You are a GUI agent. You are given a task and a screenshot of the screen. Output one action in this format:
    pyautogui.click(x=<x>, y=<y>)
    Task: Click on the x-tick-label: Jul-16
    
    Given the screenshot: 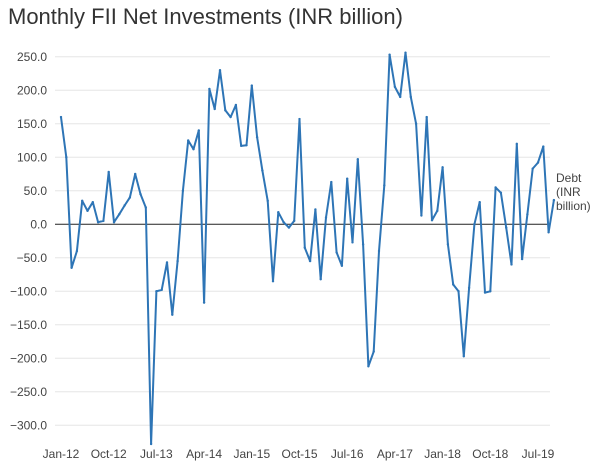 What is the action you would take?
    pyautogui.click(x=347, y=454)
    